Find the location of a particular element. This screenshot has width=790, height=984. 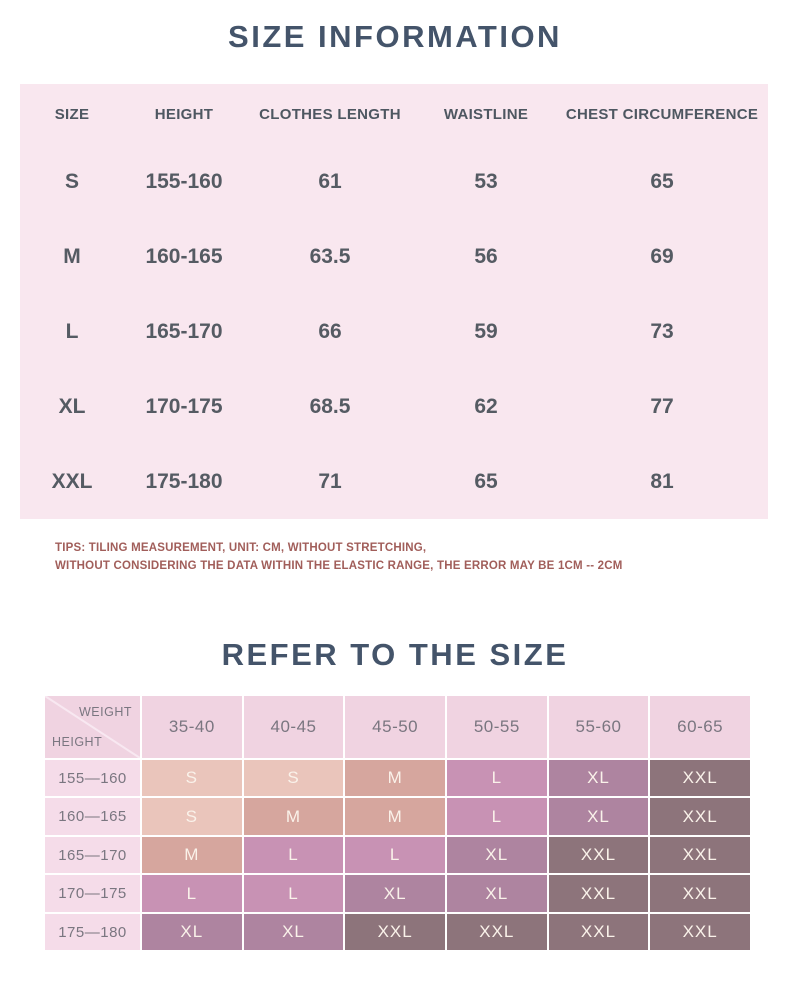

chest-cell: 73 is located at coordinates (662, 331).